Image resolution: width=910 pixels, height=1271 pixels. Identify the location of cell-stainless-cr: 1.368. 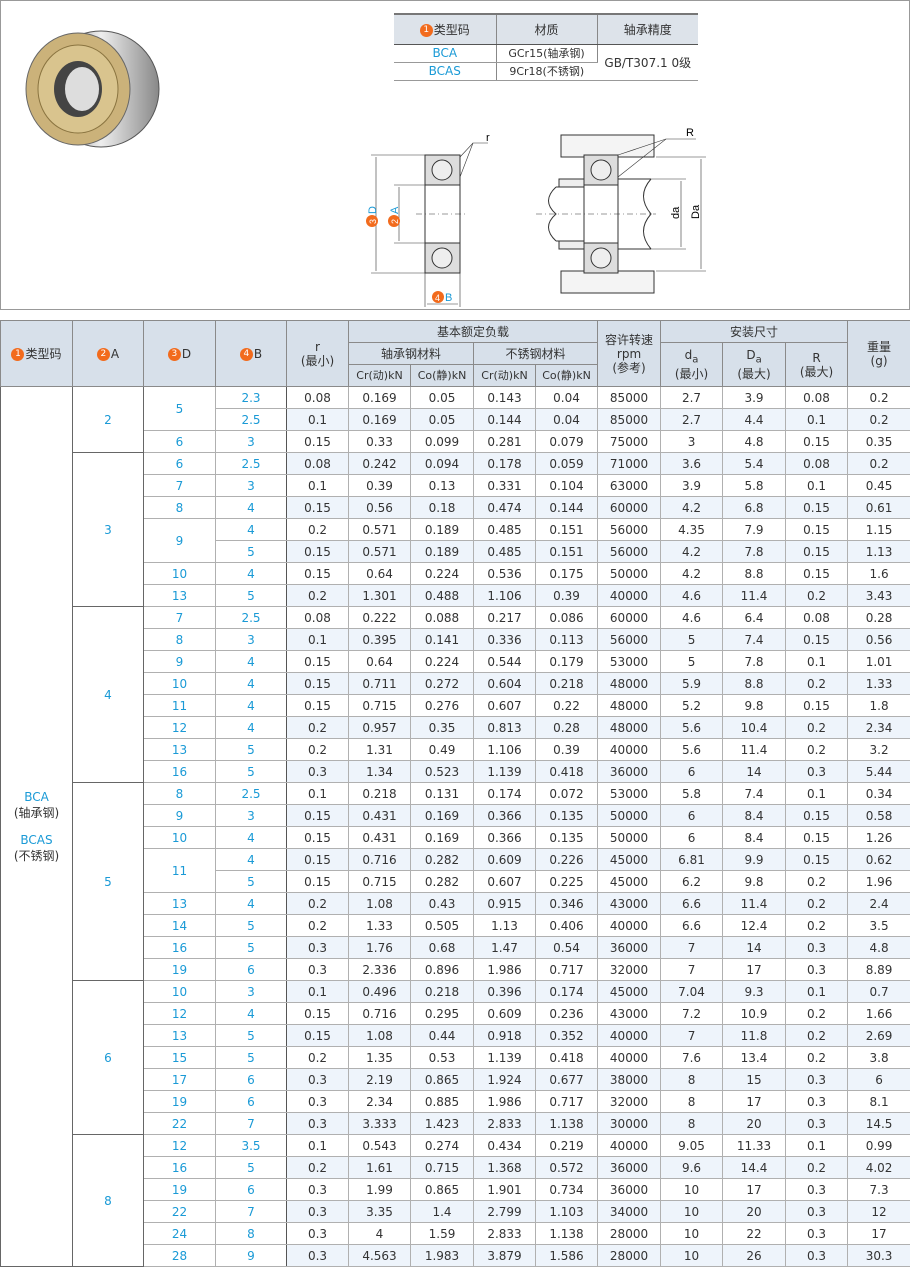
(504, 1167).